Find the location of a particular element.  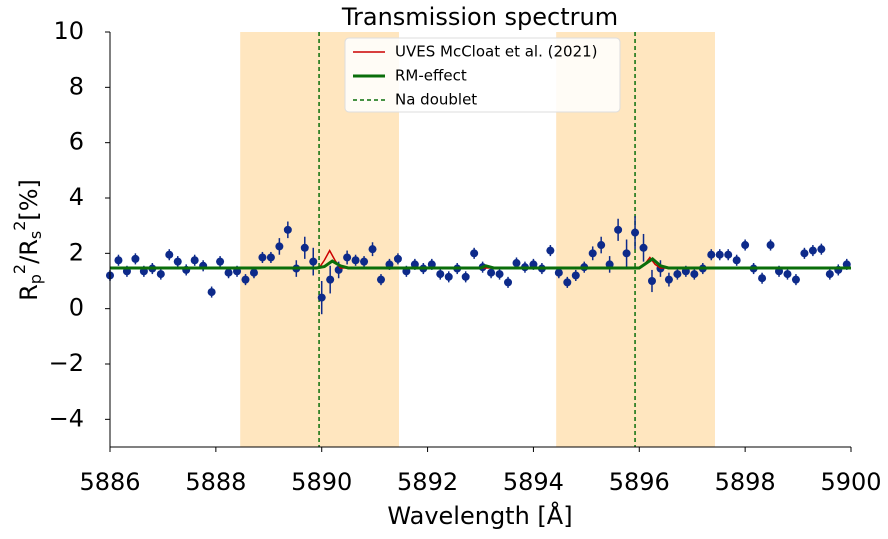

legend-label: UVES McCloat et al. (2021) is located at coordinates (496, 52).